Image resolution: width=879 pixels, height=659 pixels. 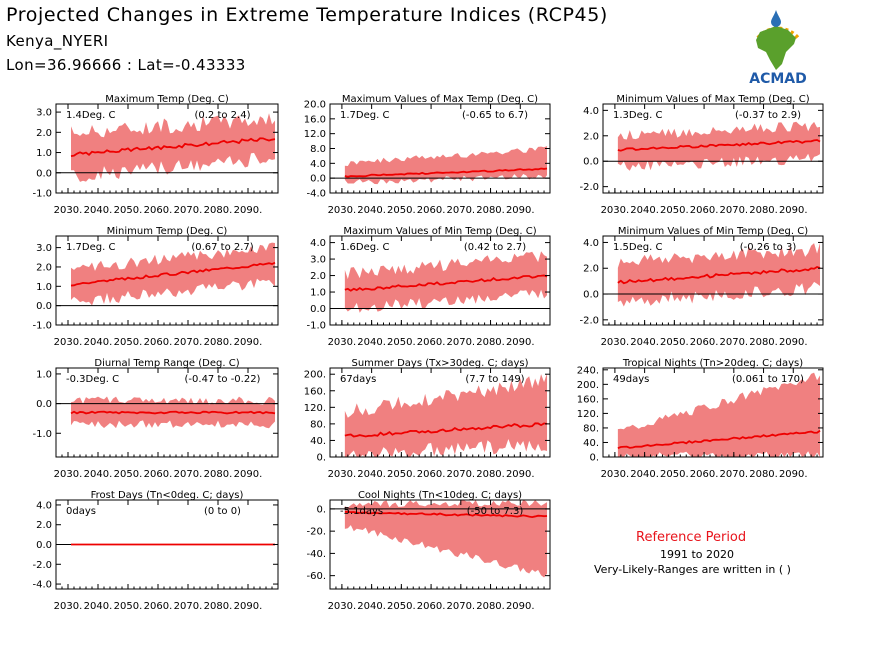 What do you see at coordinates (316, 554) in the screenshot?
I see `y-tick-label: -40.` at bounding box center [316, 554].